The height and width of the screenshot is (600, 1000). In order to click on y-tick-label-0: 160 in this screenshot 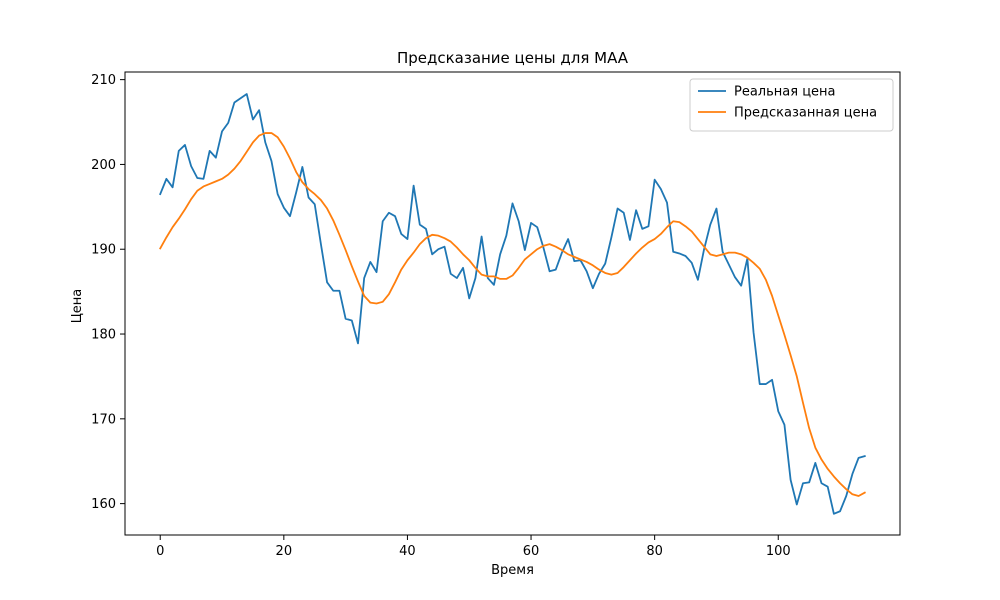, I will do `click(103, 504)`.